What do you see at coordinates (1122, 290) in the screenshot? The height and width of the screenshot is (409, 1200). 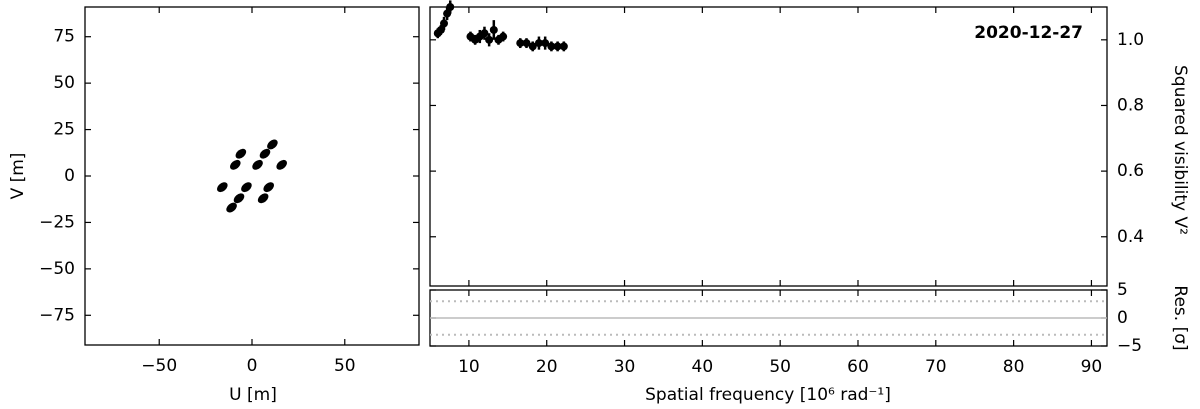 I see `y-tick-label: 5` at bounding box center [1122, 290].